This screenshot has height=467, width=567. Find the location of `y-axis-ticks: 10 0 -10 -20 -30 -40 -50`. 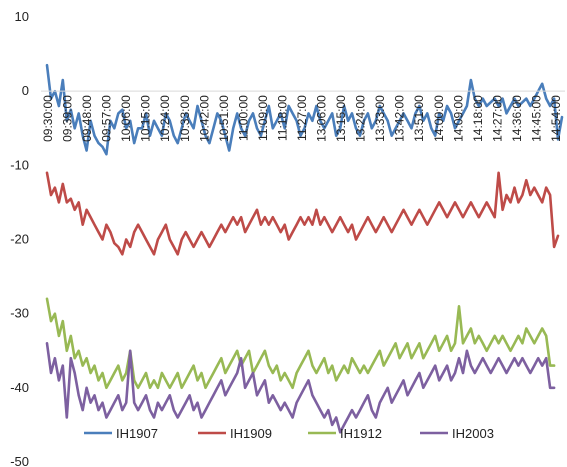

y-axis-ticks: 10 0 -10 -20 -30 -40 -50 is located at coordinates (19, 238).